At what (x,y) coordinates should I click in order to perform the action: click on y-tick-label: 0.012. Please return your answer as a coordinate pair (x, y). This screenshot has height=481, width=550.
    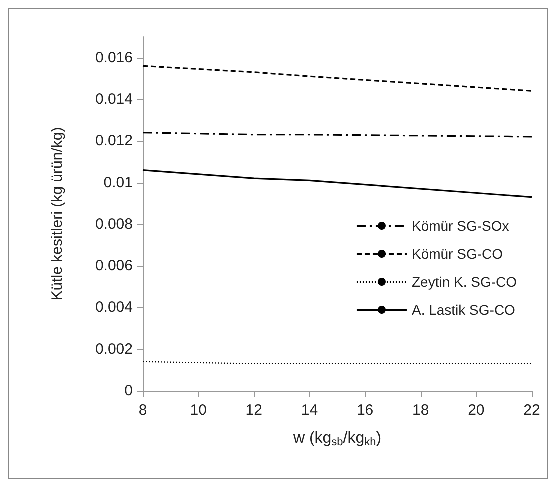
    Looking at the image, I should click on (114, 141).